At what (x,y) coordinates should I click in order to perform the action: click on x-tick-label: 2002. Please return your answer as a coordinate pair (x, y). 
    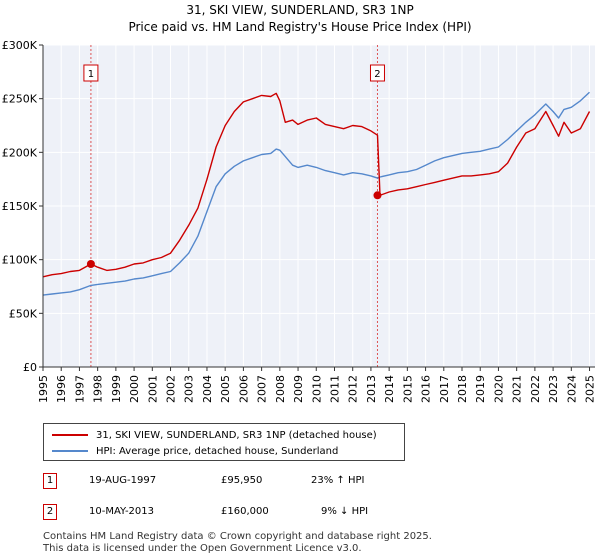
    Looking at the image, I should click on (171, 389).